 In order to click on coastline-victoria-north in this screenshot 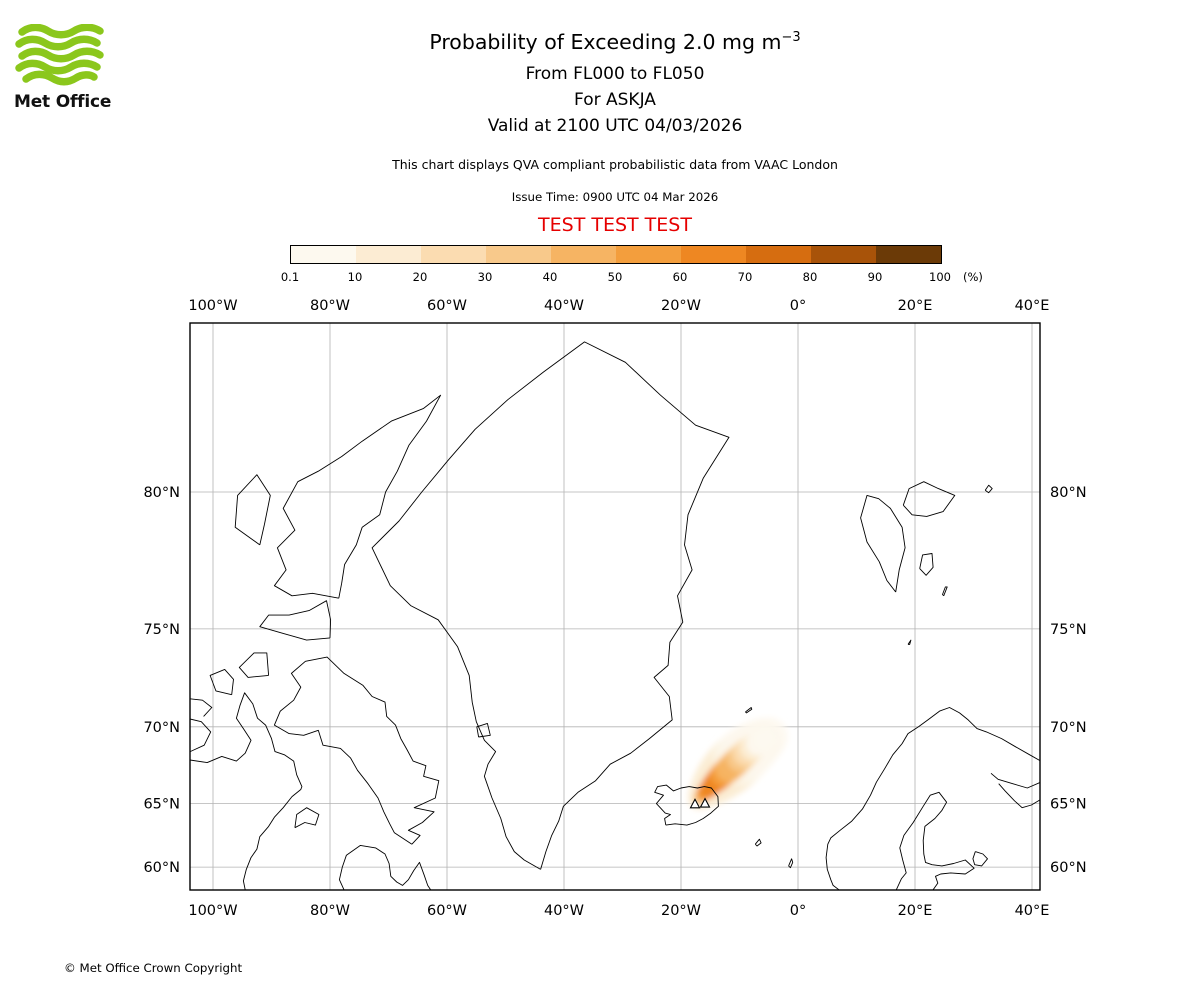, I will do `click(201, 707)`.